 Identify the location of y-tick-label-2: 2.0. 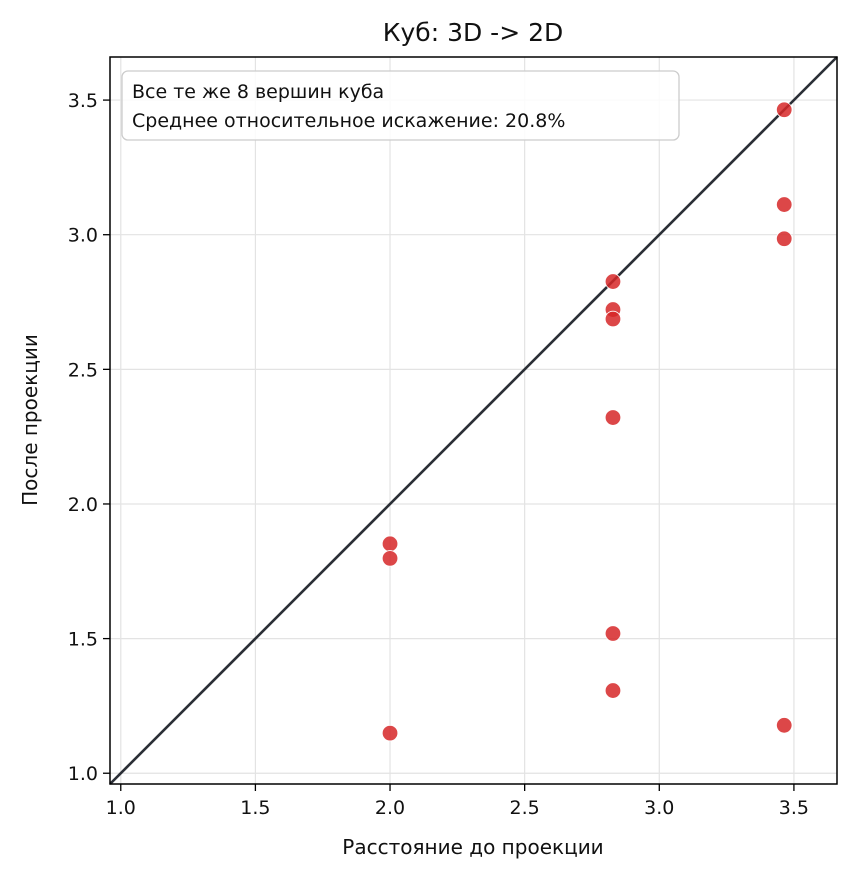
(83, 505).